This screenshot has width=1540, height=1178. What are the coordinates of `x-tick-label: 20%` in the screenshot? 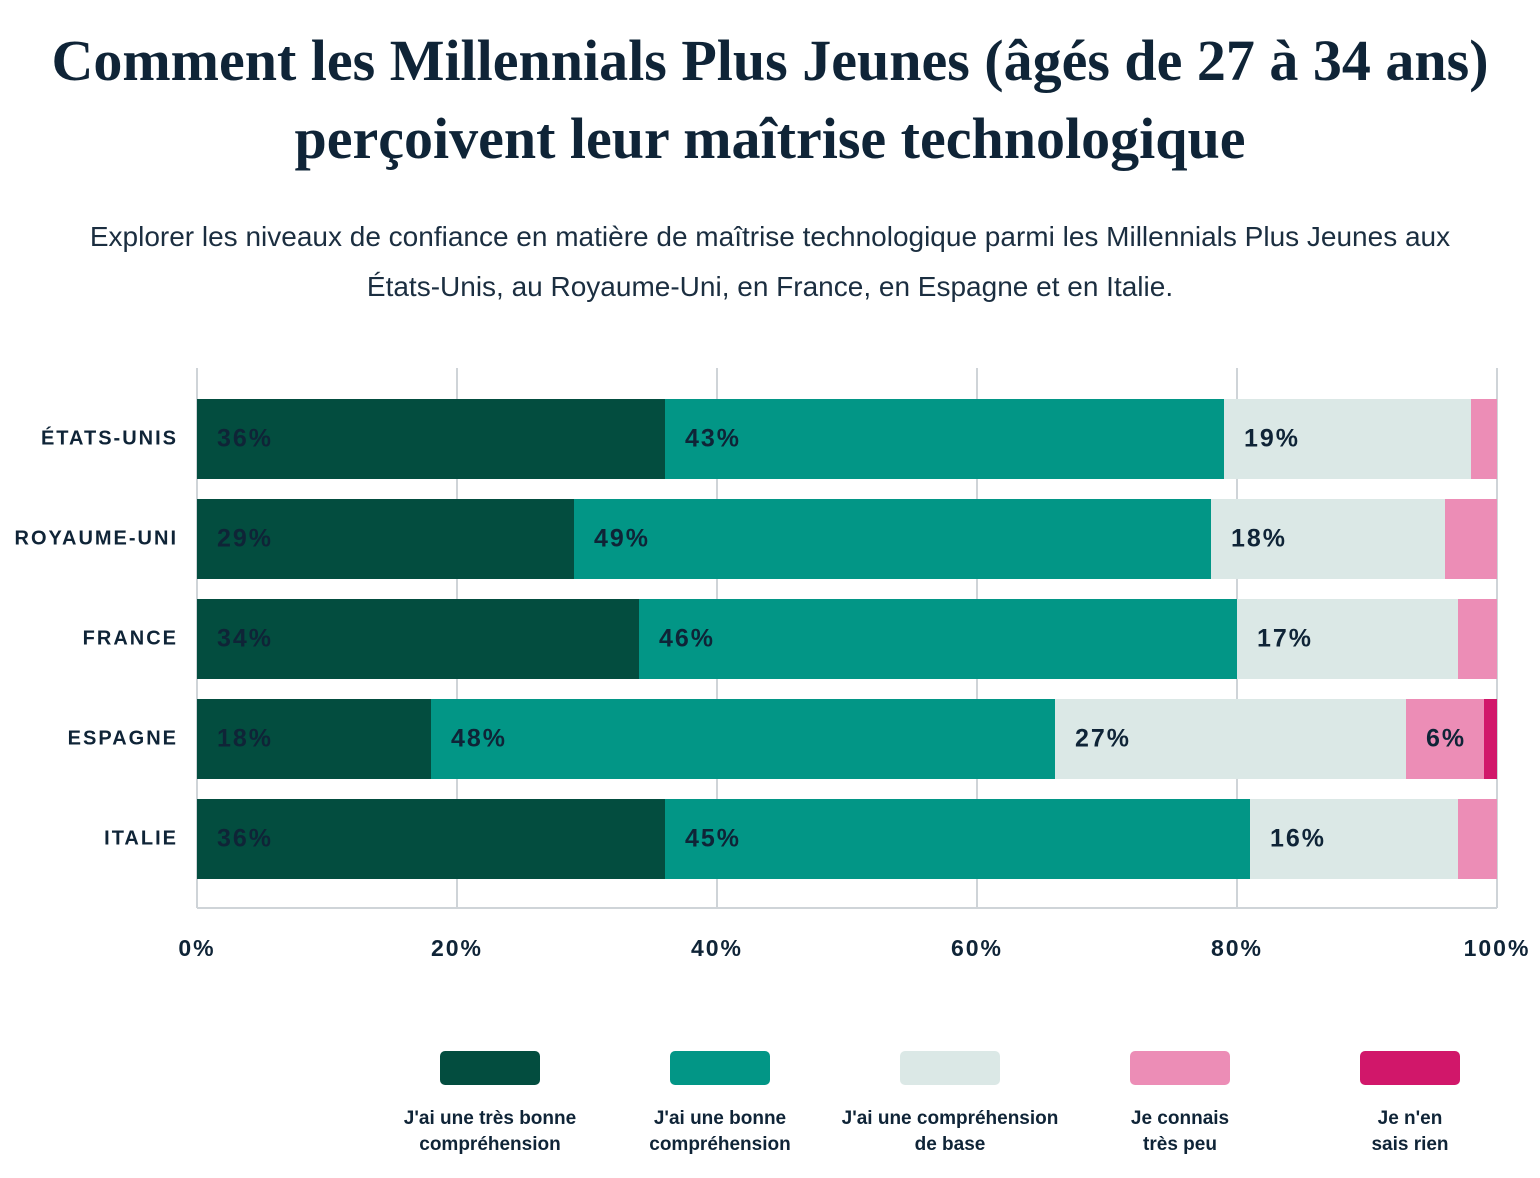 It's located at (457, 948).